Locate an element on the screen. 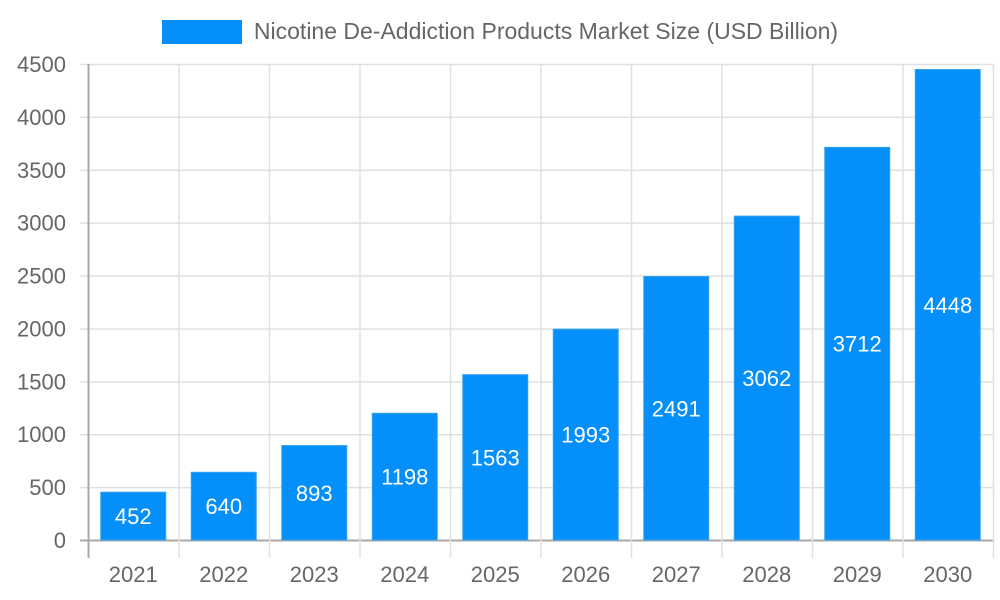  x-tick-label: 2023 is located at coordinates (314, 574).